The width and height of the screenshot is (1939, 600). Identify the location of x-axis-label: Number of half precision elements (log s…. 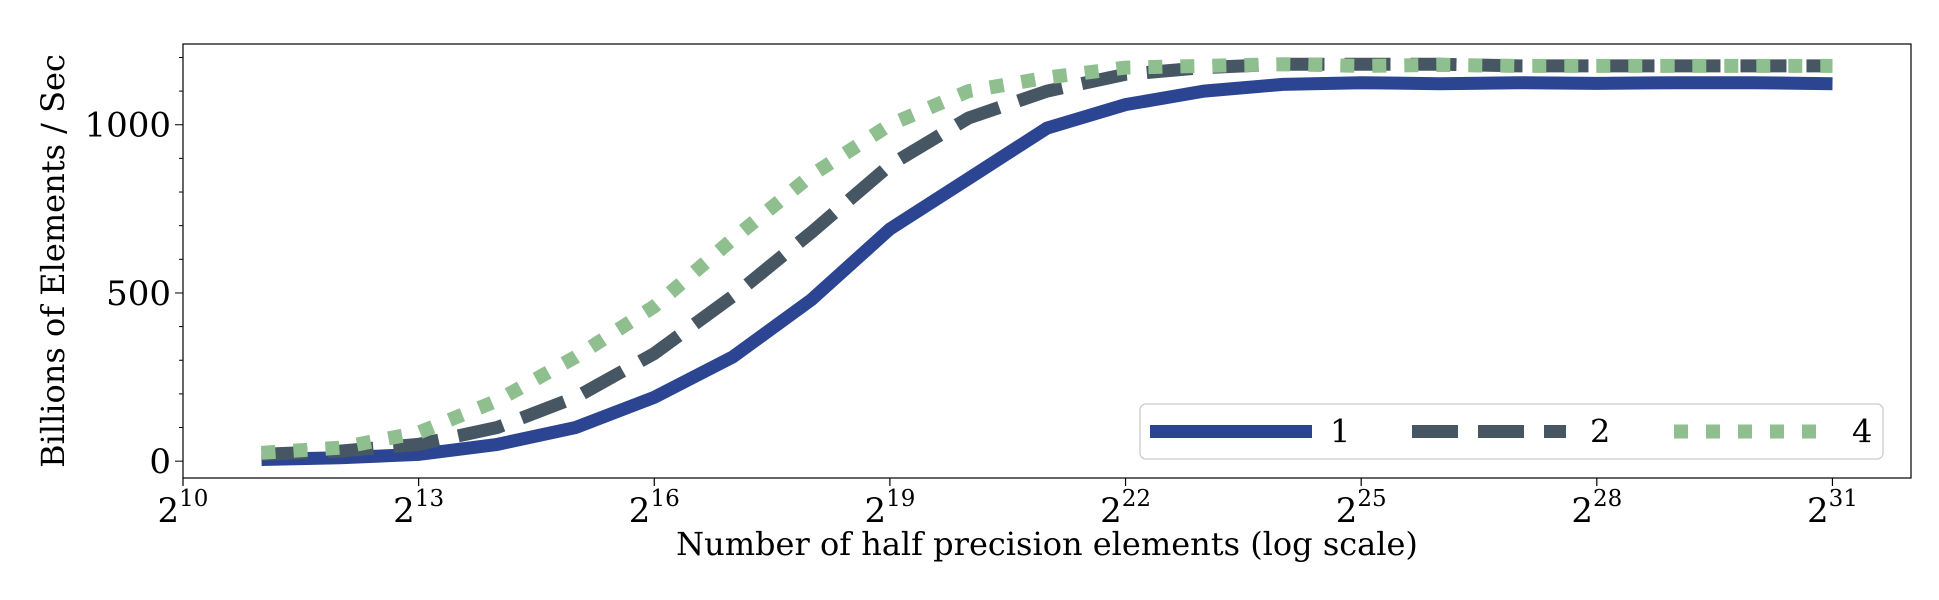
(1047, 544).